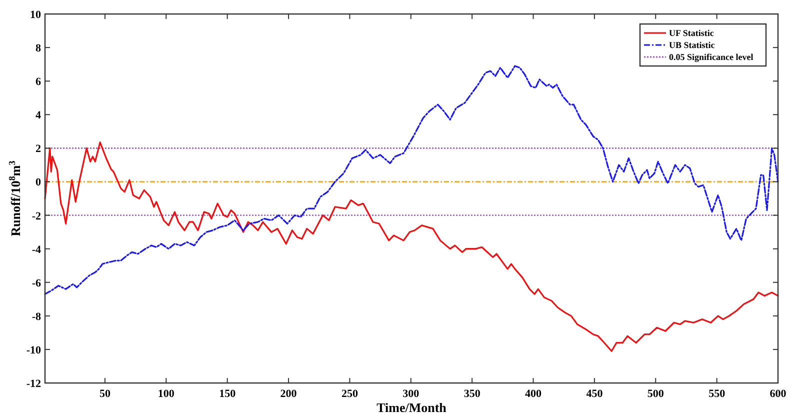  Describe the element at coordinates (691, 33) in the screenshot. I see `legend-label: UF Statistic` at that location.